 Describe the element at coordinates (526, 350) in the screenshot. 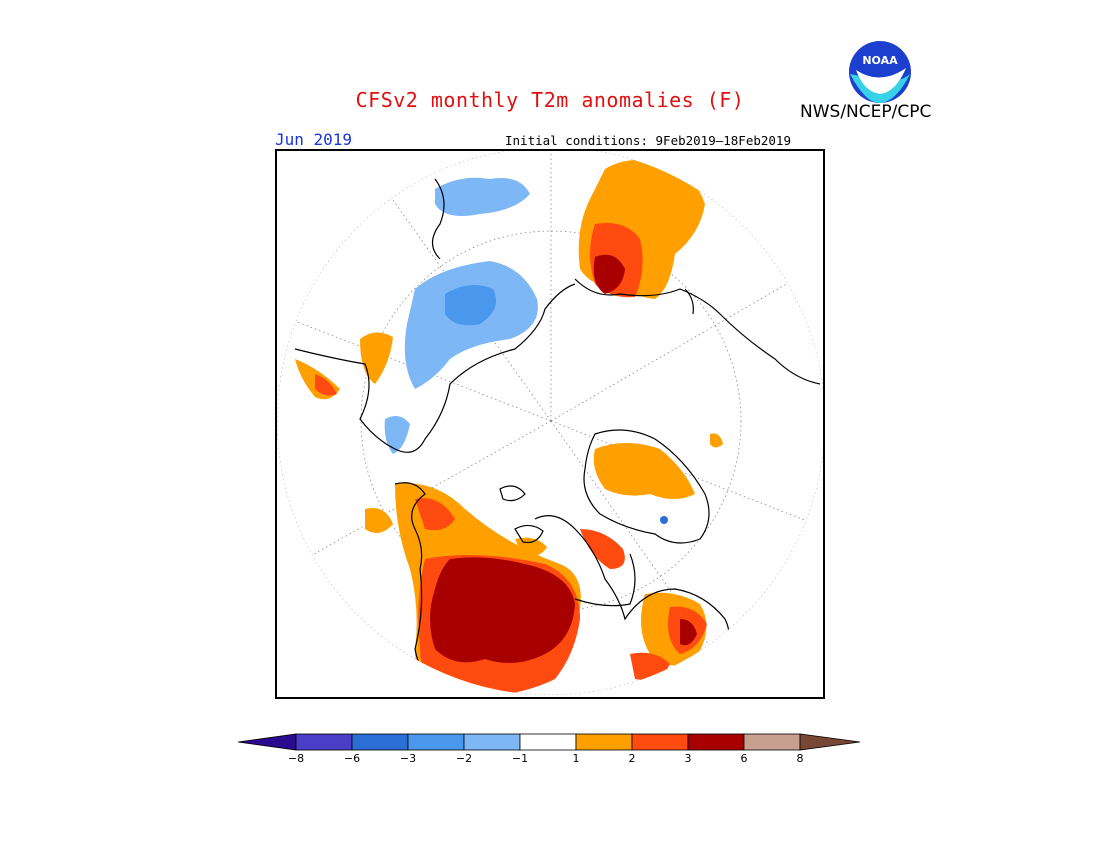

I see `cold-anomaly-regions` at that location.